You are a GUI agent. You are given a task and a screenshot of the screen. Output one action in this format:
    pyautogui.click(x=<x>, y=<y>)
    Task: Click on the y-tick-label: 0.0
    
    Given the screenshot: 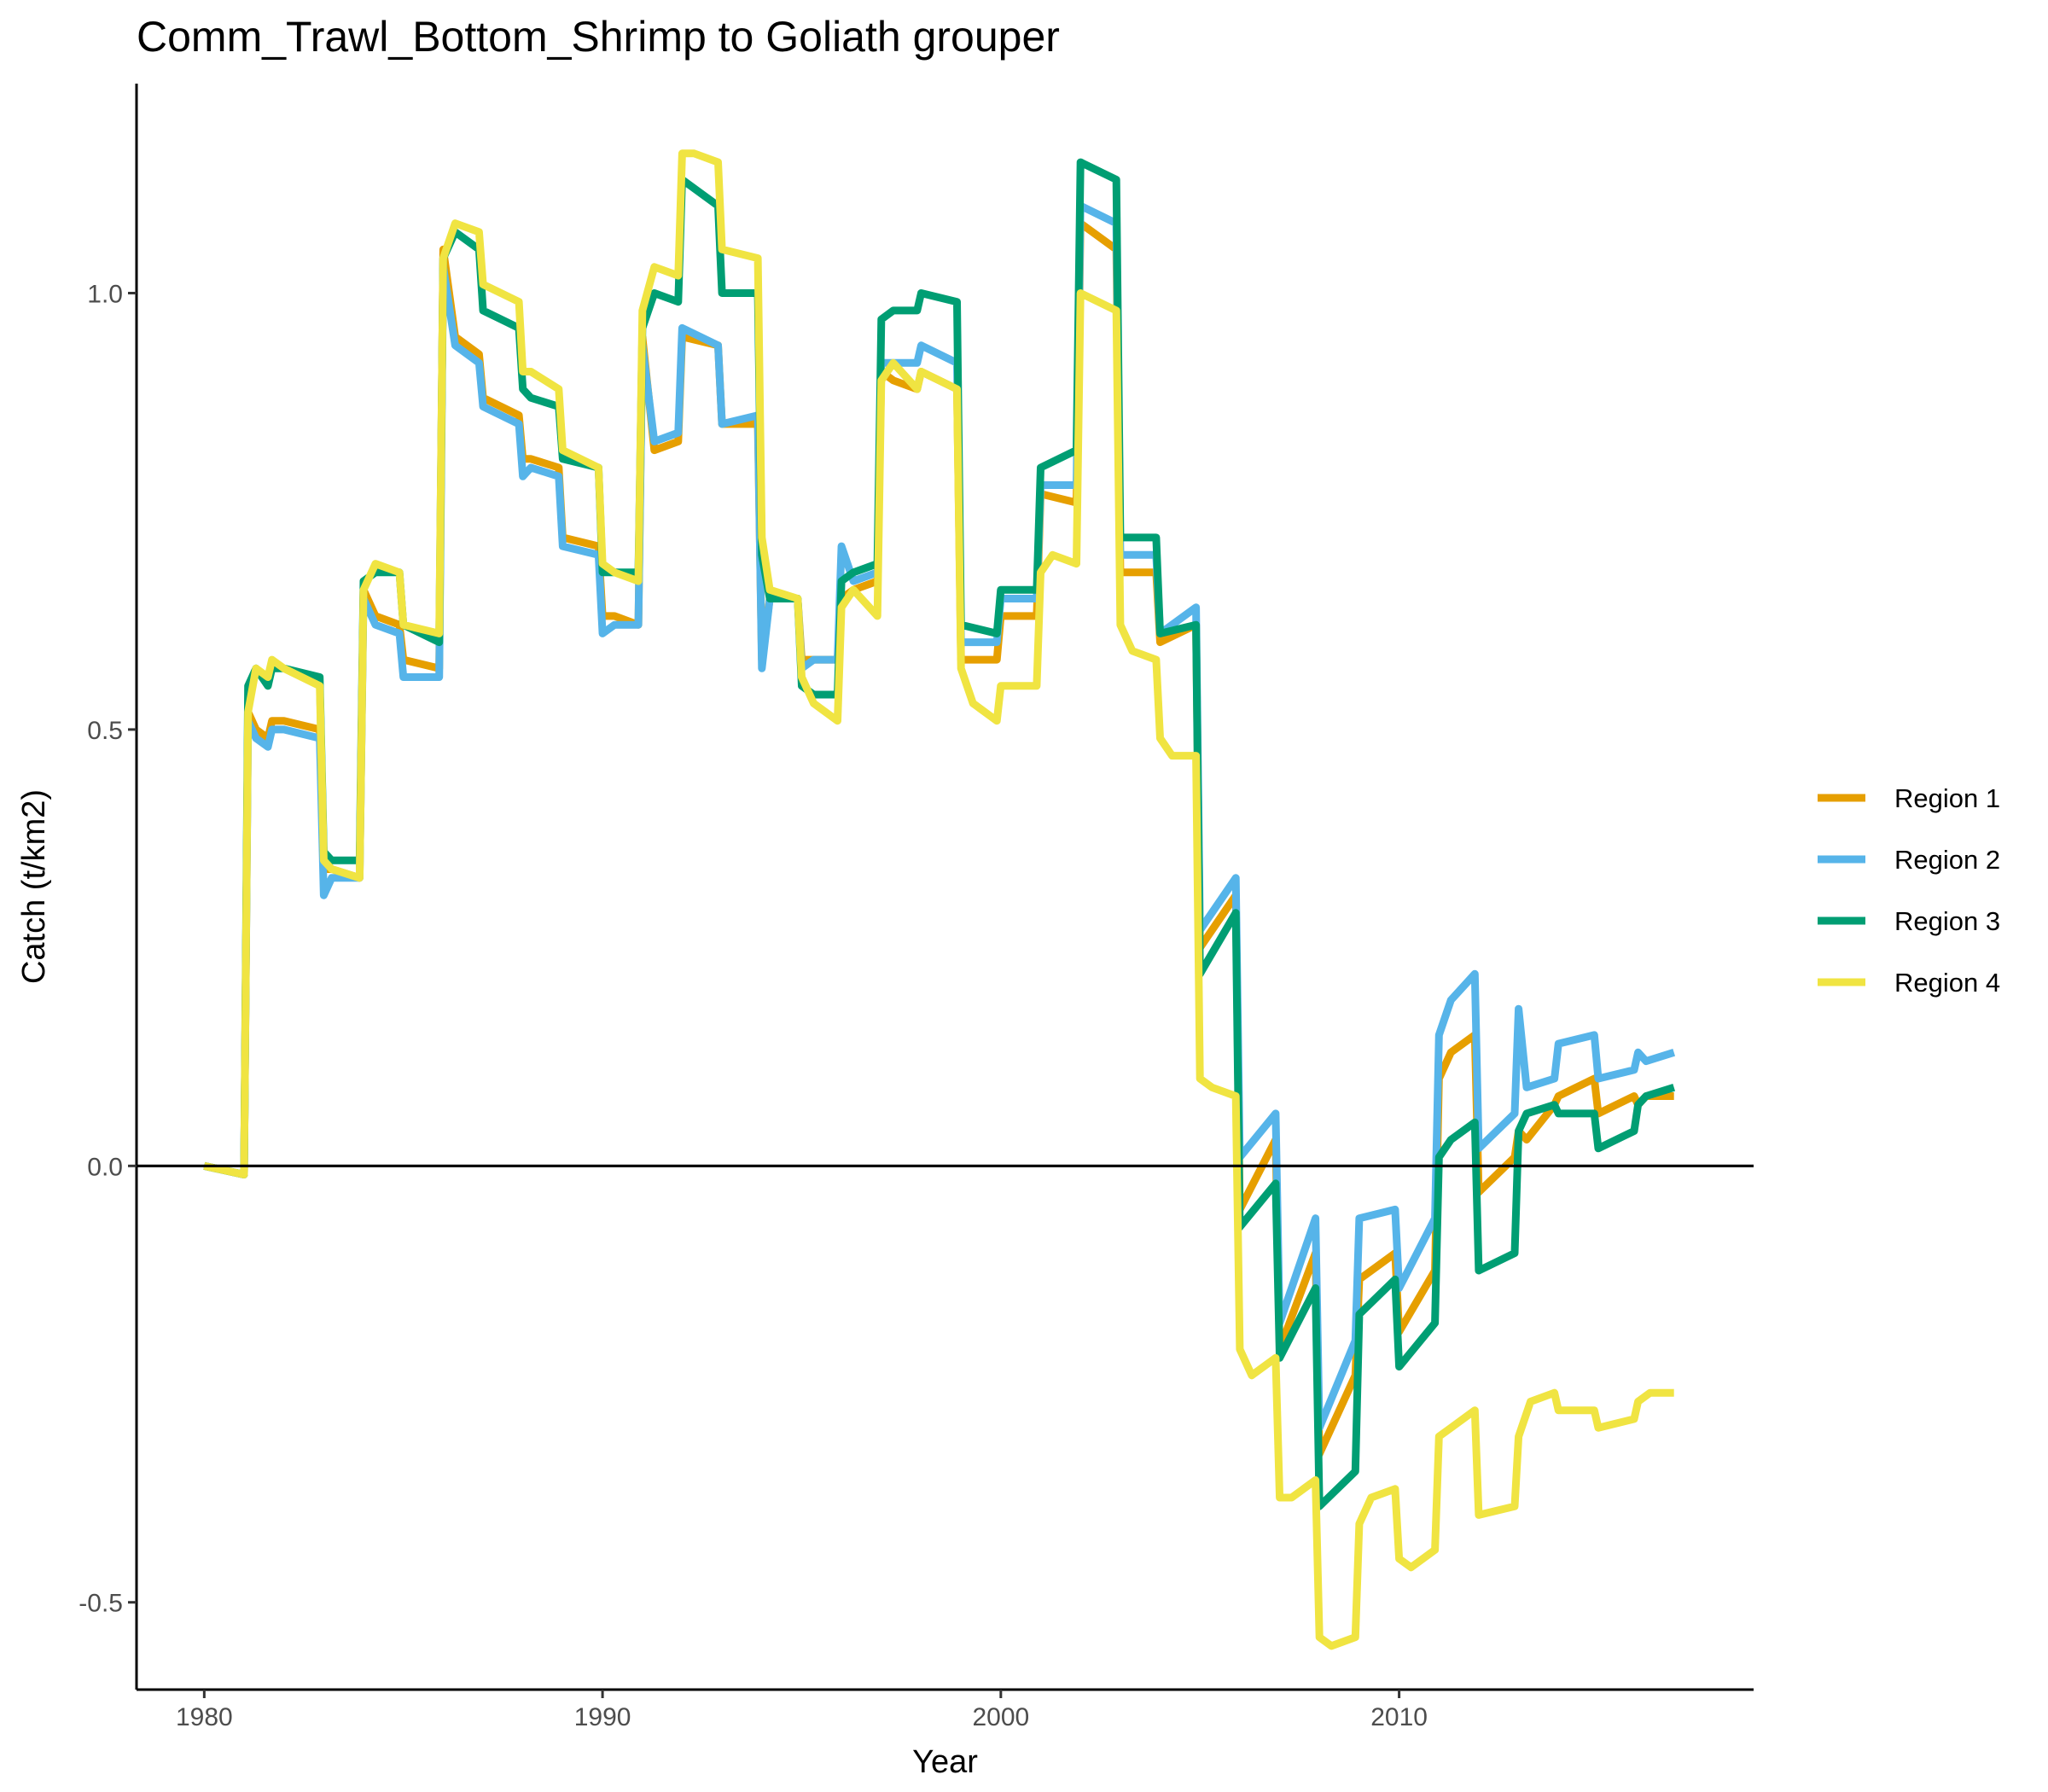 What is the action you would take?
    pyautogui.click(x=105, y=1167)
    